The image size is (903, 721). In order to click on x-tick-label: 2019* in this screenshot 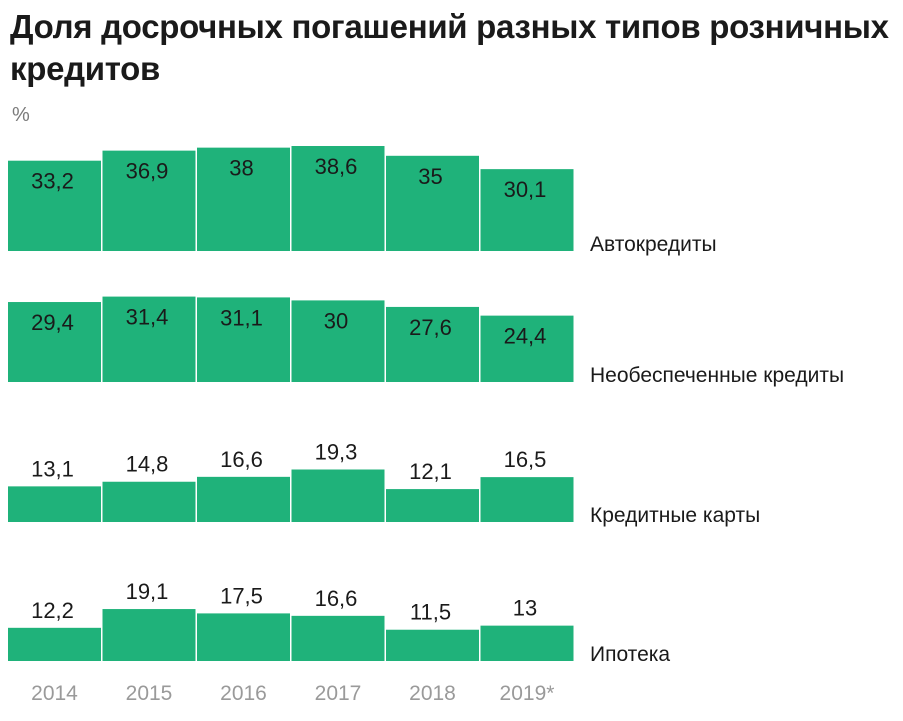, I will do `click(527, 693)`.